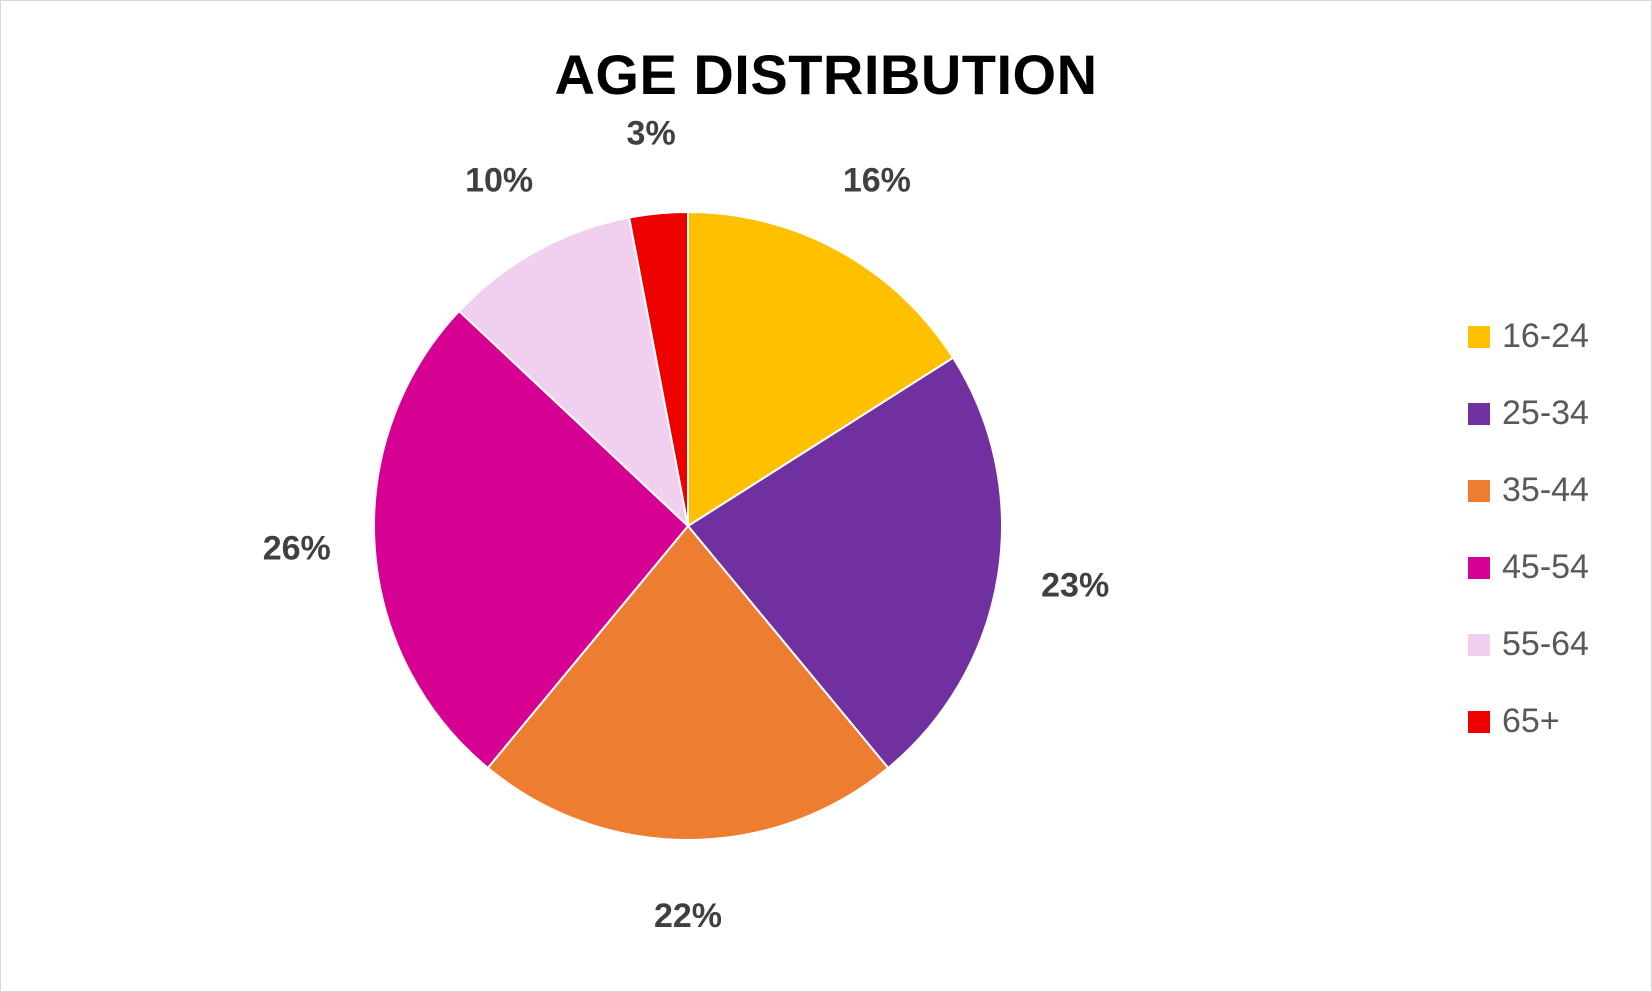 This screenshot has height=992, width=1652. I want to click on data-label-16-24: 16%, so click(877, 180).